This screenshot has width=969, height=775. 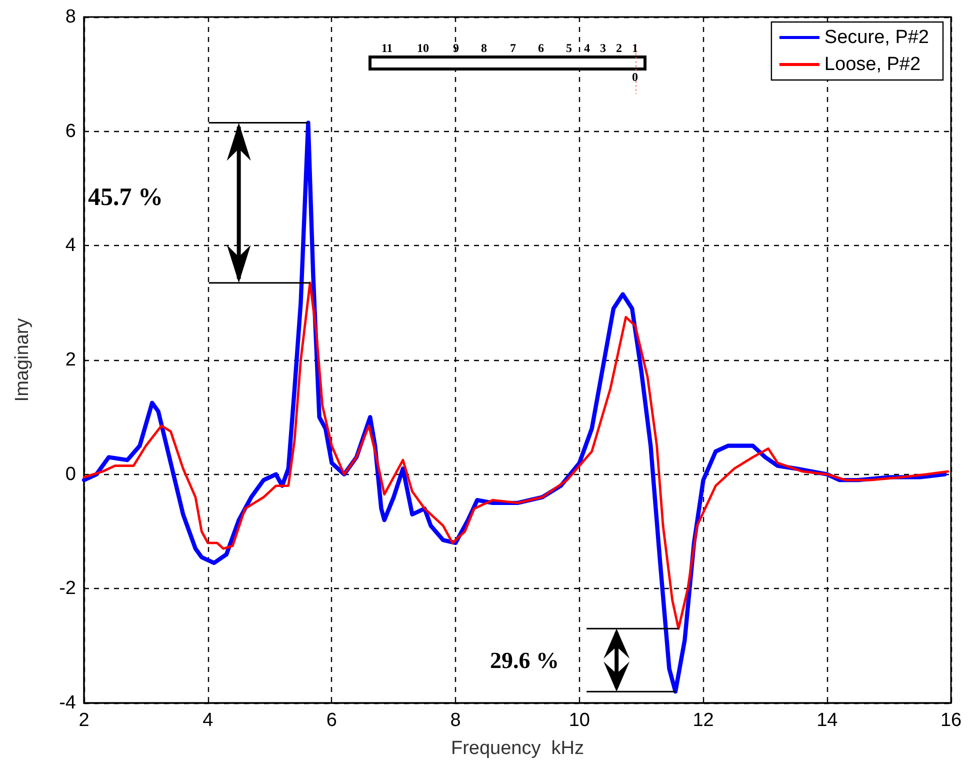 What do you see at coordinates (827, 720) in the screenshot?
I see `x-tick-label: 14` at bounding box center [827, 720].